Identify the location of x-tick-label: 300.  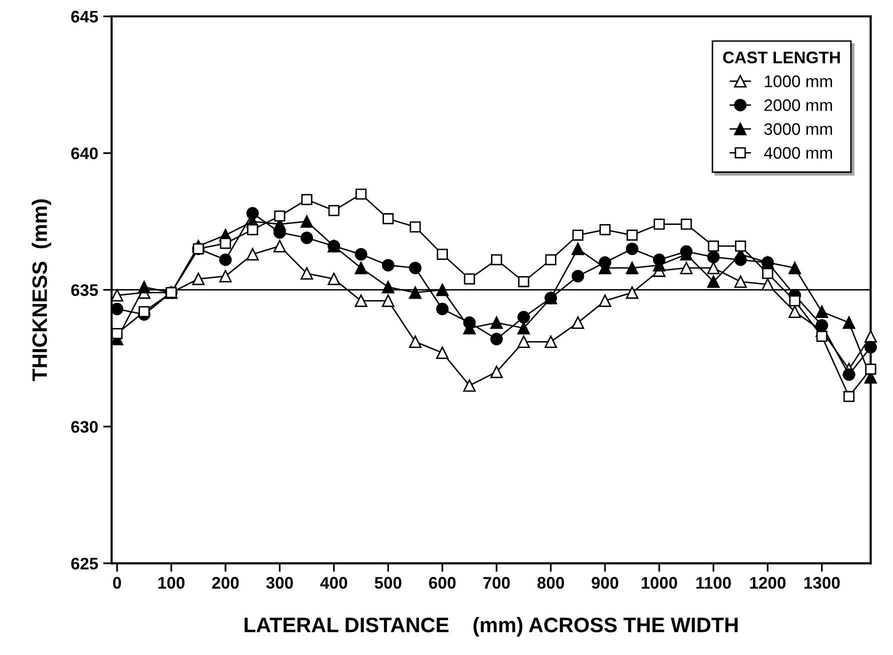
(279, 582).